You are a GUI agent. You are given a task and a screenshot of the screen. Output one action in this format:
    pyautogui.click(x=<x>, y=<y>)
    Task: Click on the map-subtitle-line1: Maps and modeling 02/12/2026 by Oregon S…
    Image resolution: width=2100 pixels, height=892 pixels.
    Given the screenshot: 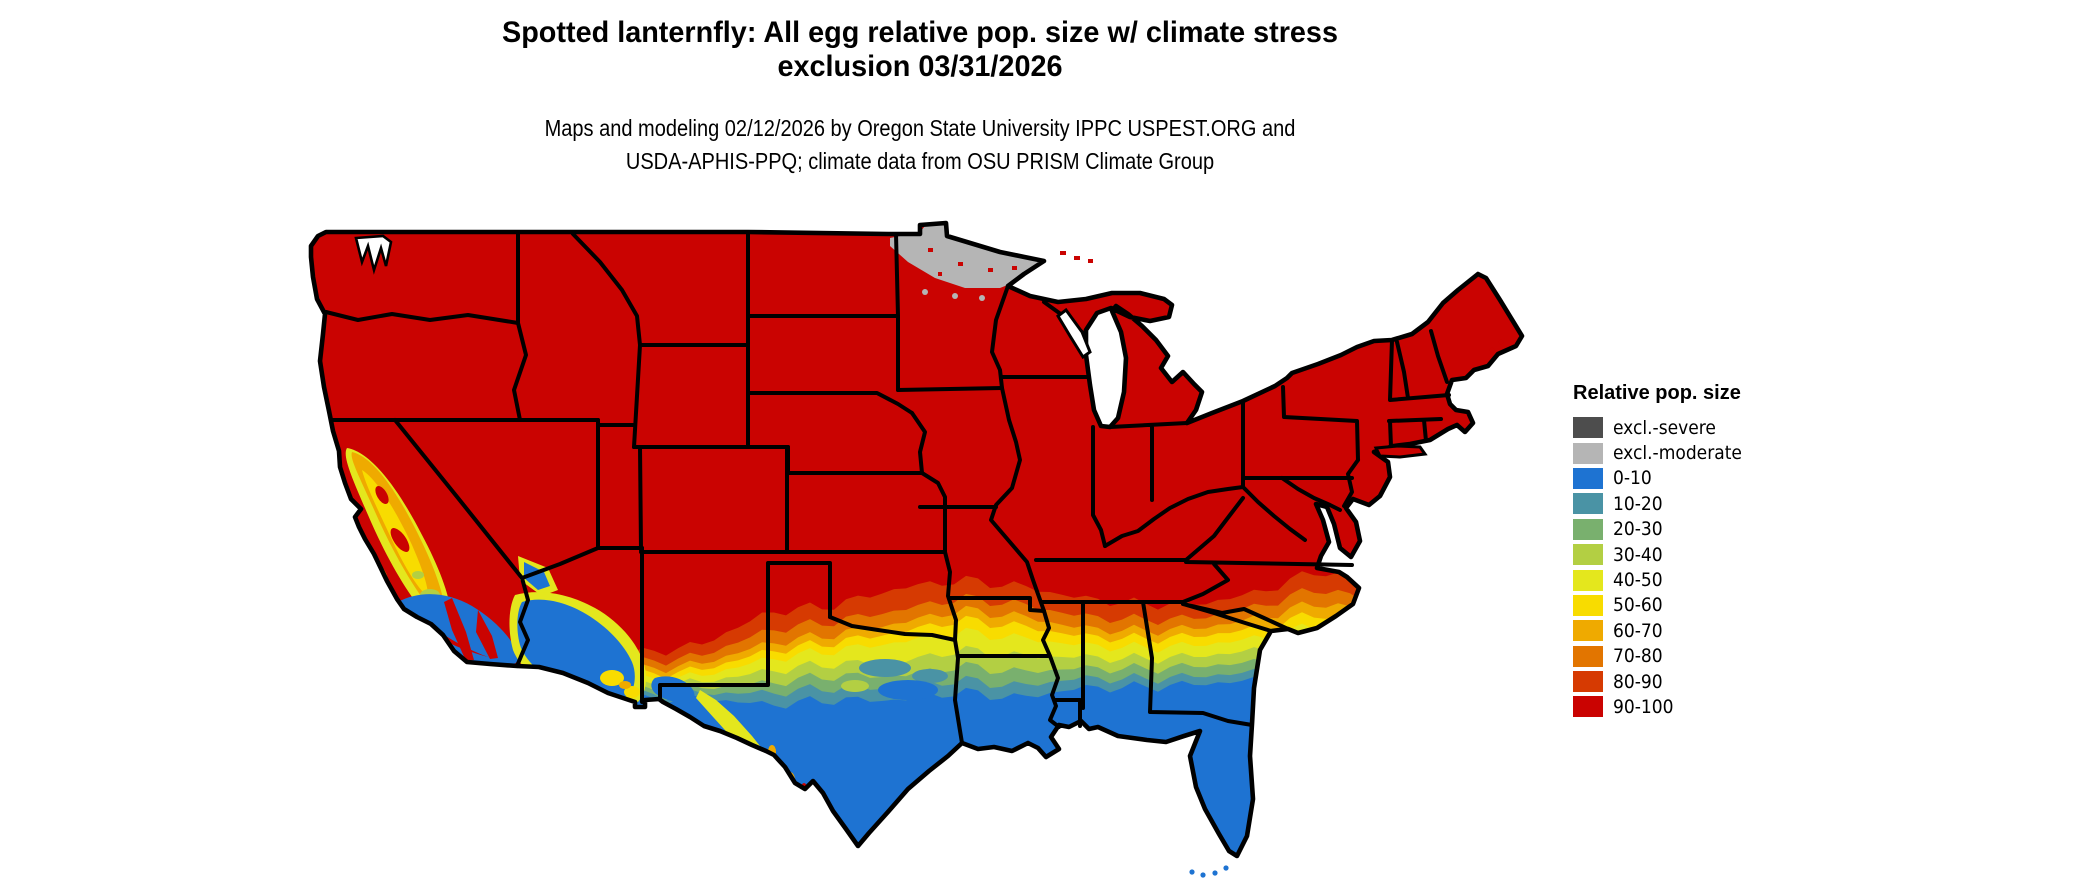 What is the action you would take?
    pyautogui.click(x=920, y=128)
    